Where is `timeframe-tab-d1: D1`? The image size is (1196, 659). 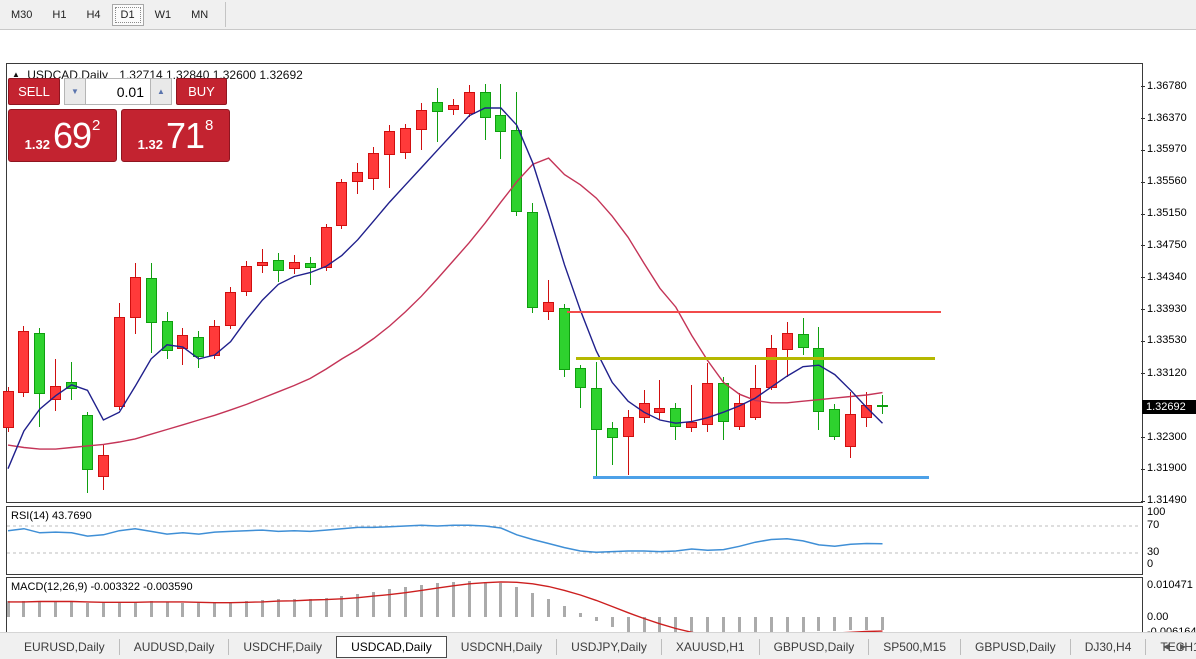 timeframe-tab-d1: D1 is located at coordinates (127, 14).